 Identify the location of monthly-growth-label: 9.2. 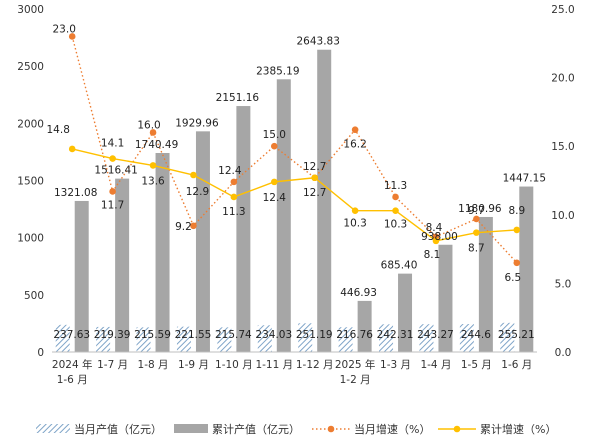
(183, 227).